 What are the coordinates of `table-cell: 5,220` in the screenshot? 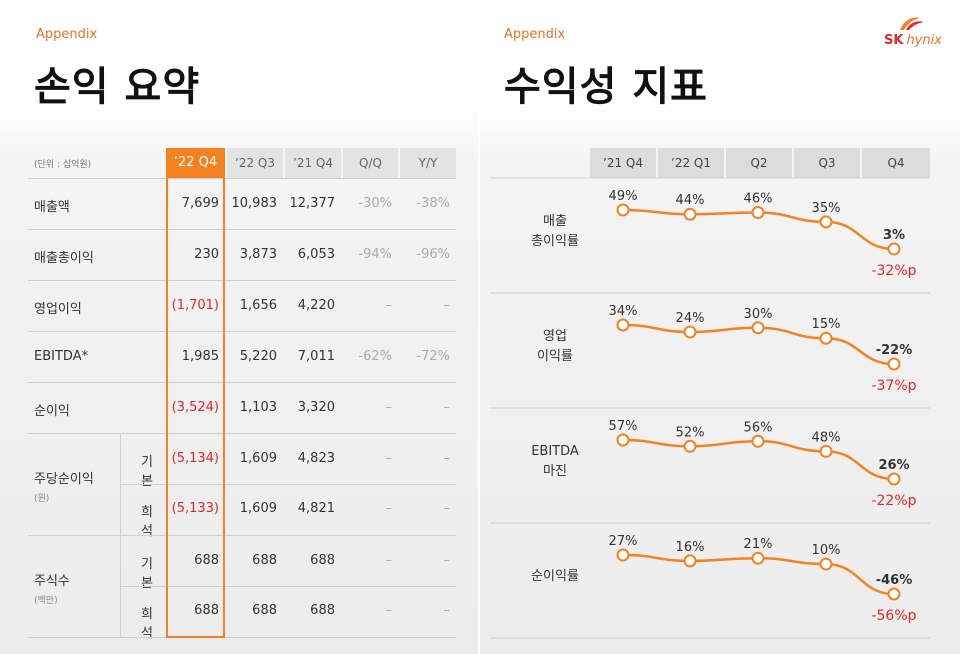 It's located at (258, 356).